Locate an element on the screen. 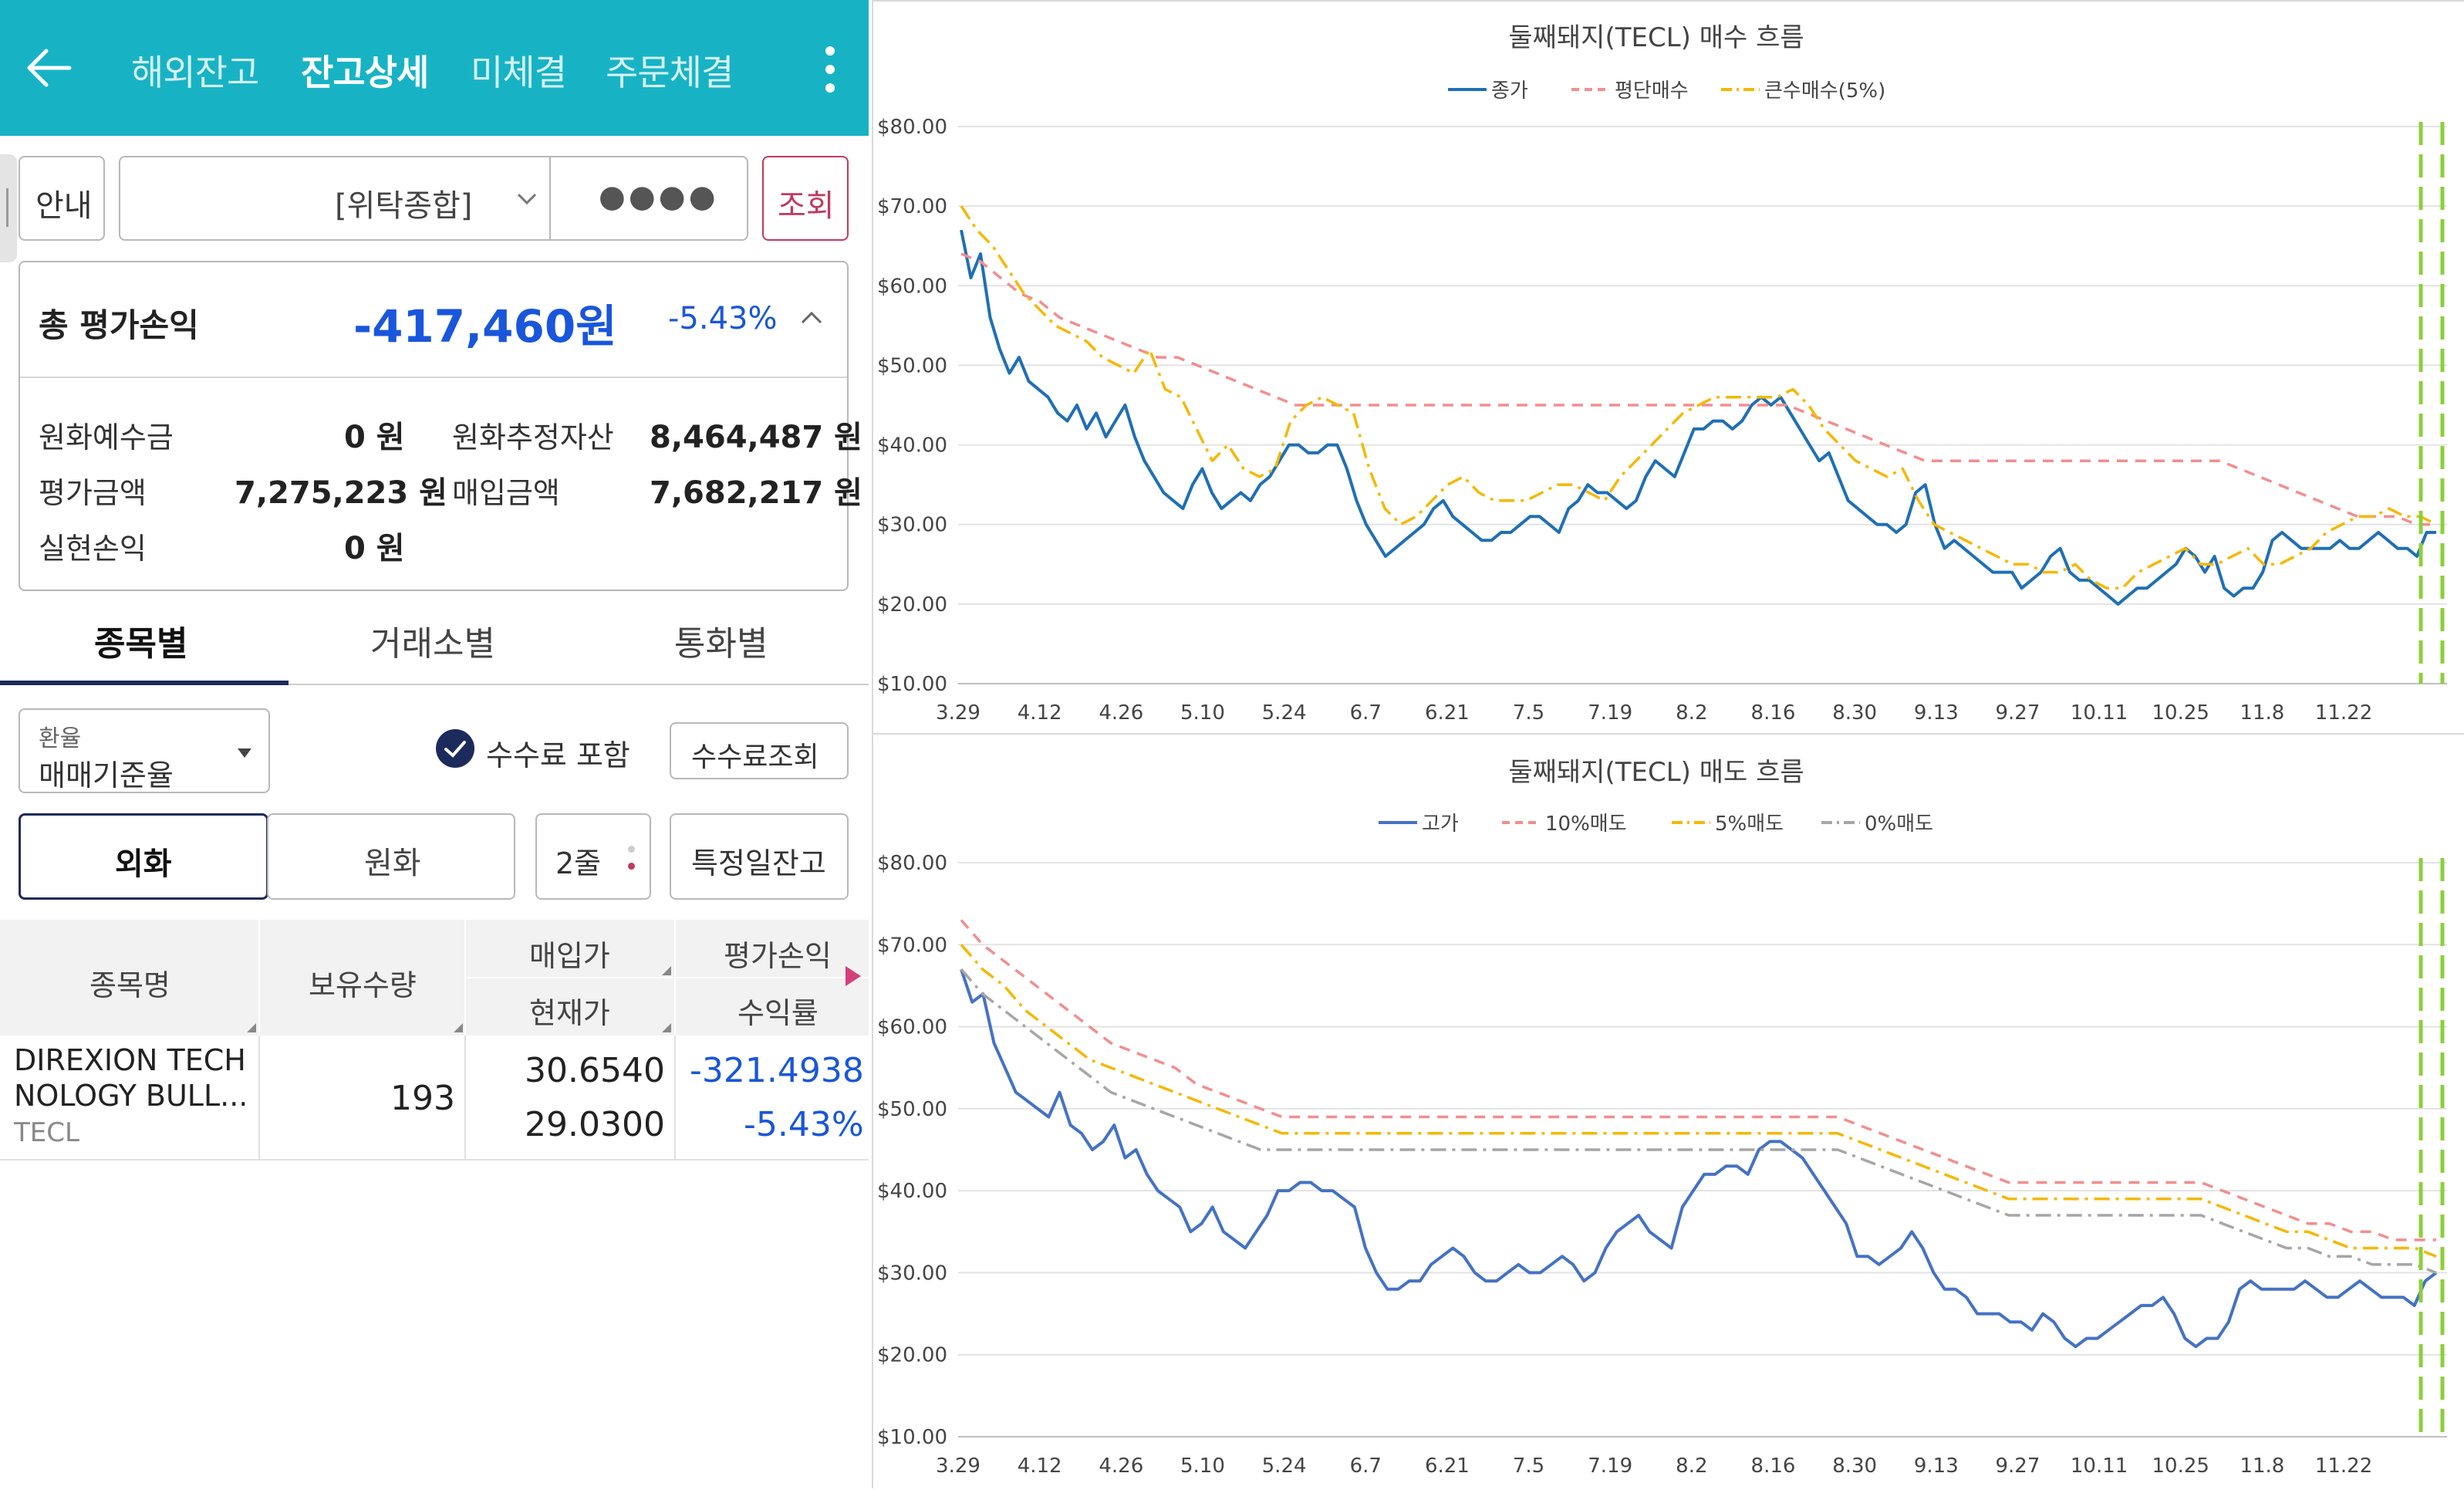 The image size is (2464, 1490). krw-deposit-value: 0 원 is located at coordinates (374, 437).